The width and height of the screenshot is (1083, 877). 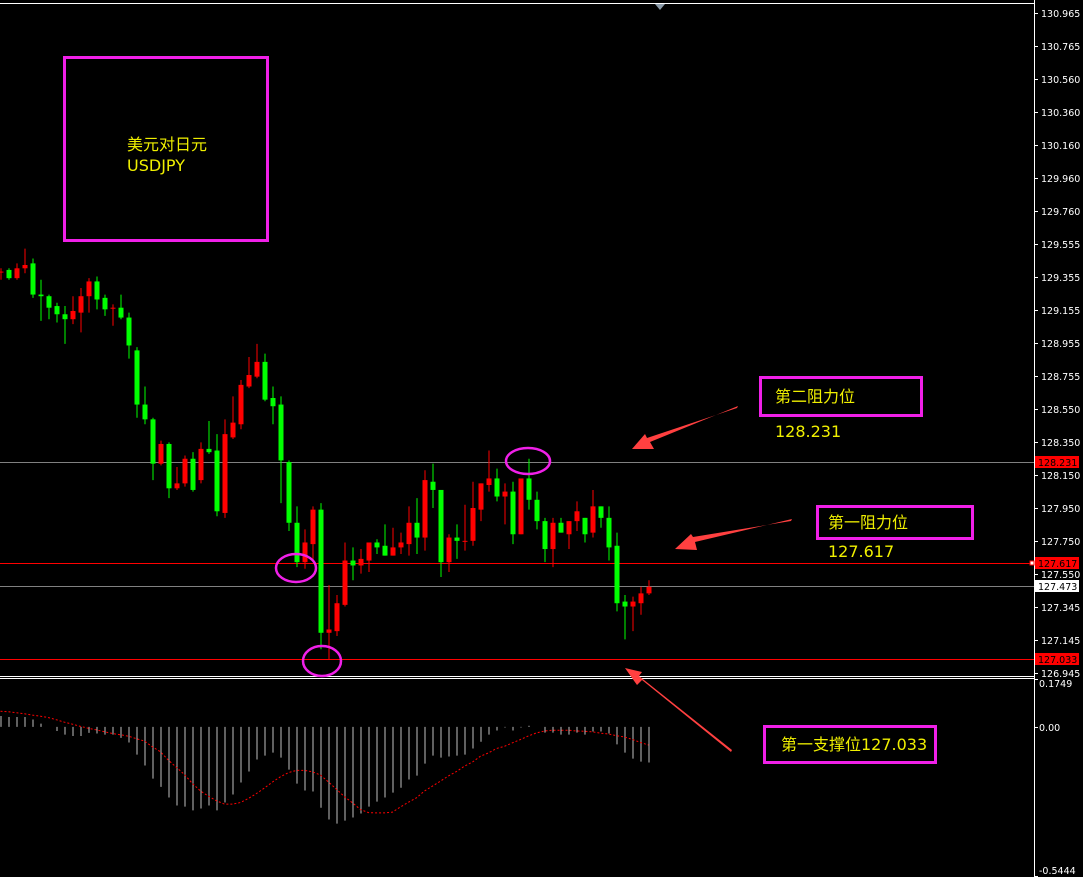 I want to click on symbol-title-box: 美元对日元 USDJPY, so click(x=166, y=149).